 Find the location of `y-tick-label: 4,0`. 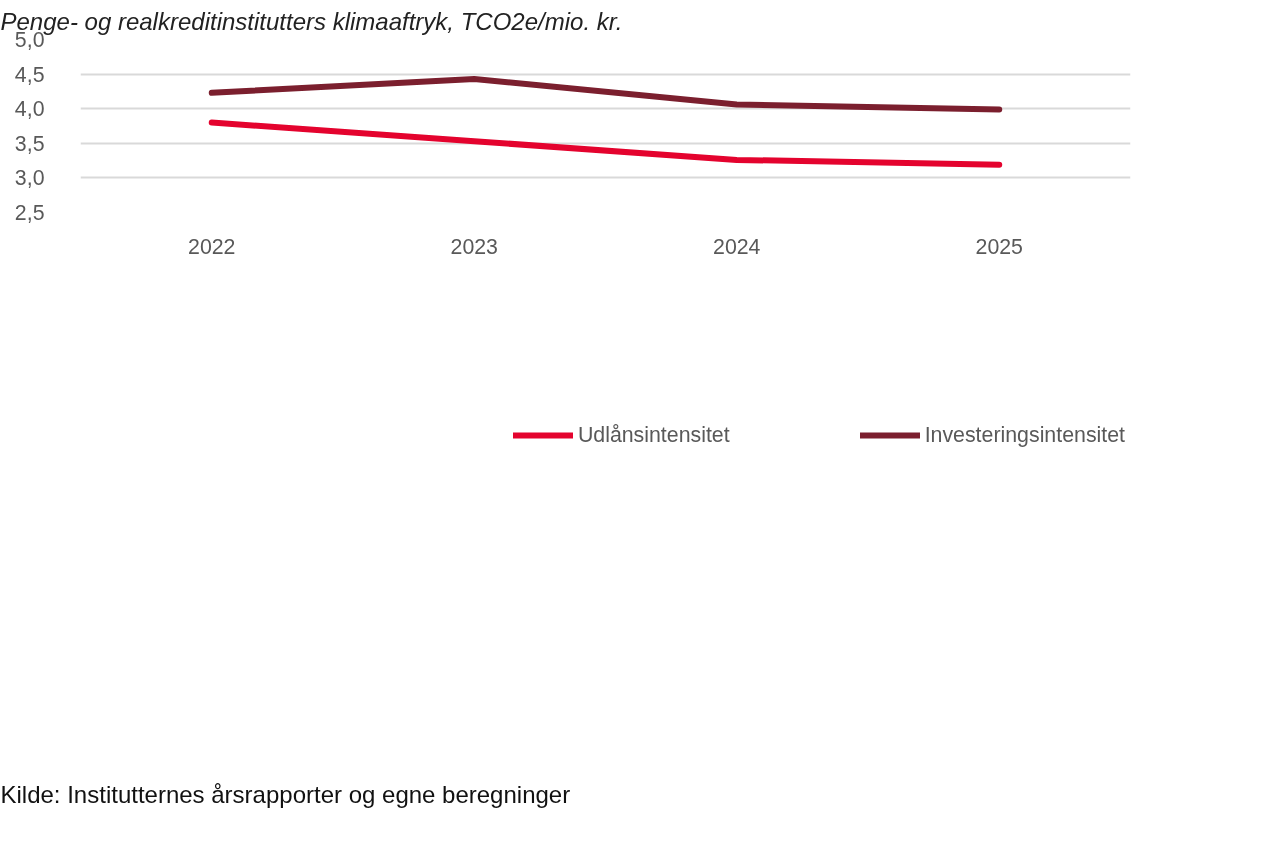

y-tick-label: 4,0 is located at coordinates (29, 109).